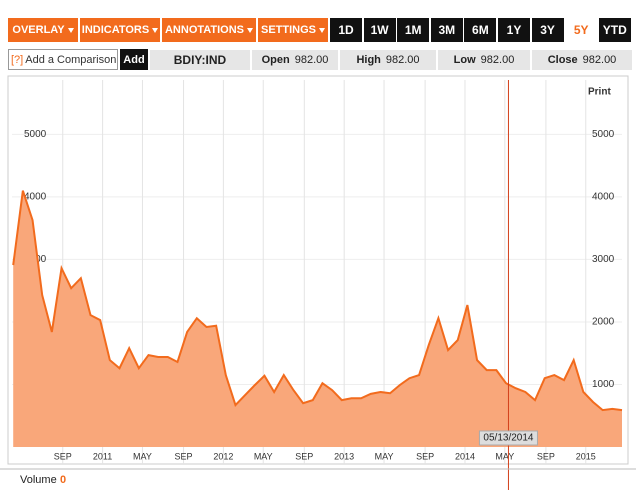  Describe the element at coordinates (120, 30) in the screenshot. I see `menu-button: INDICATORS` at that location.